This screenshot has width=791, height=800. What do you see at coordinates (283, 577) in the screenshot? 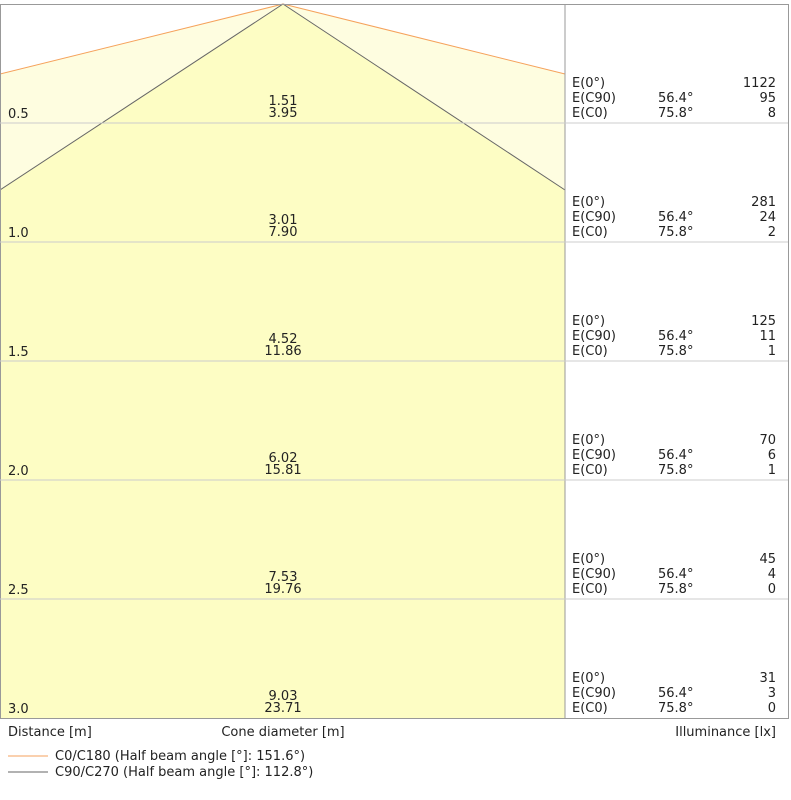
I see `diameter: 7.53` at bounding box center [283, 577].